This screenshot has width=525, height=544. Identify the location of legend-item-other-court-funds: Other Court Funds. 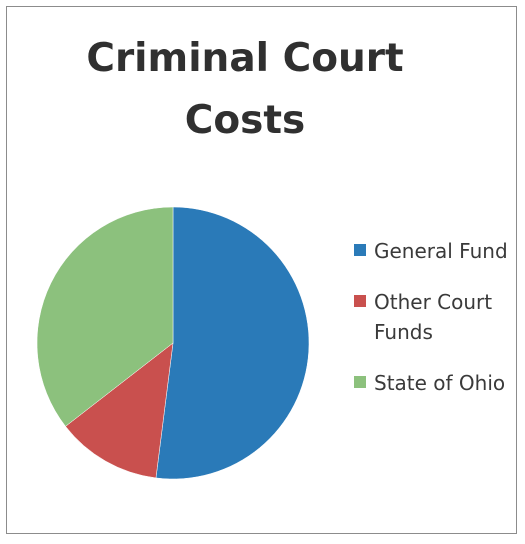
(432, 317).